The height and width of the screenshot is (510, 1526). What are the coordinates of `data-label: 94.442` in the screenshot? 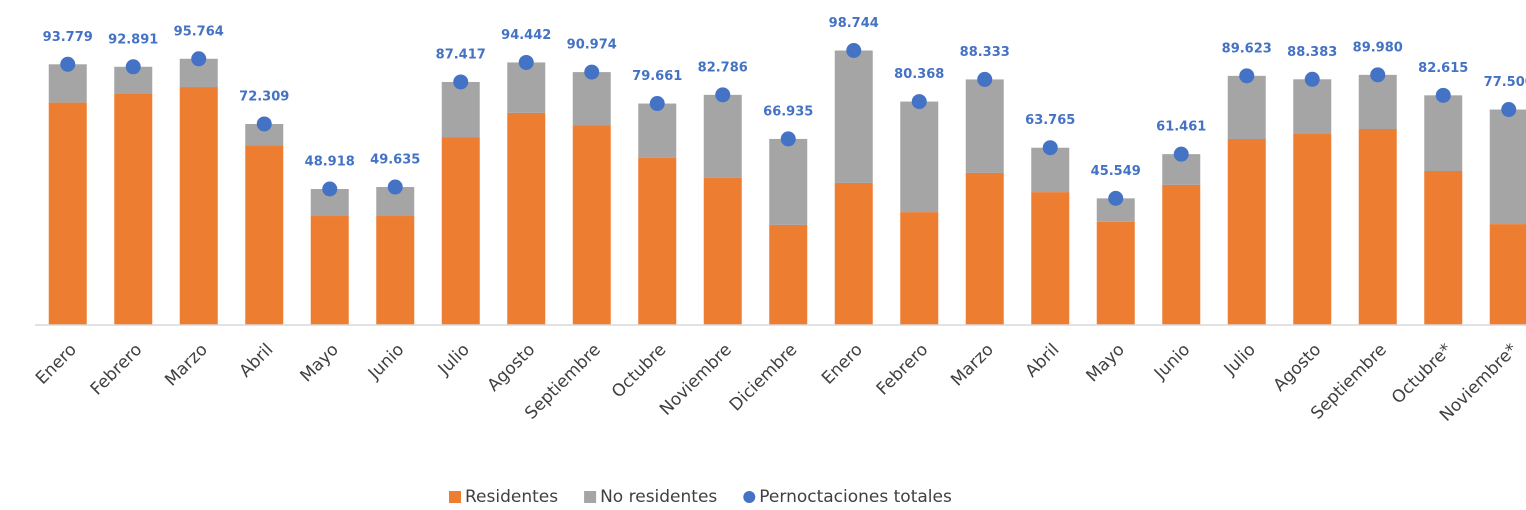 It's located at (526, 35).